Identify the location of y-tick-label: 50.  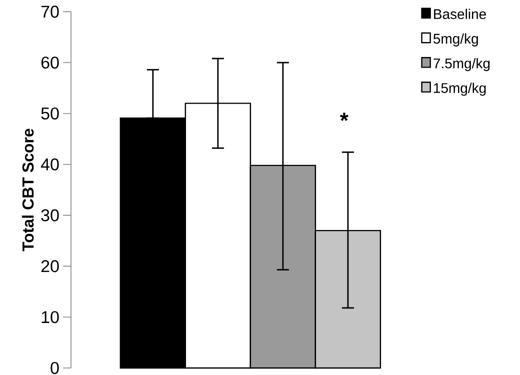
(50, 113).